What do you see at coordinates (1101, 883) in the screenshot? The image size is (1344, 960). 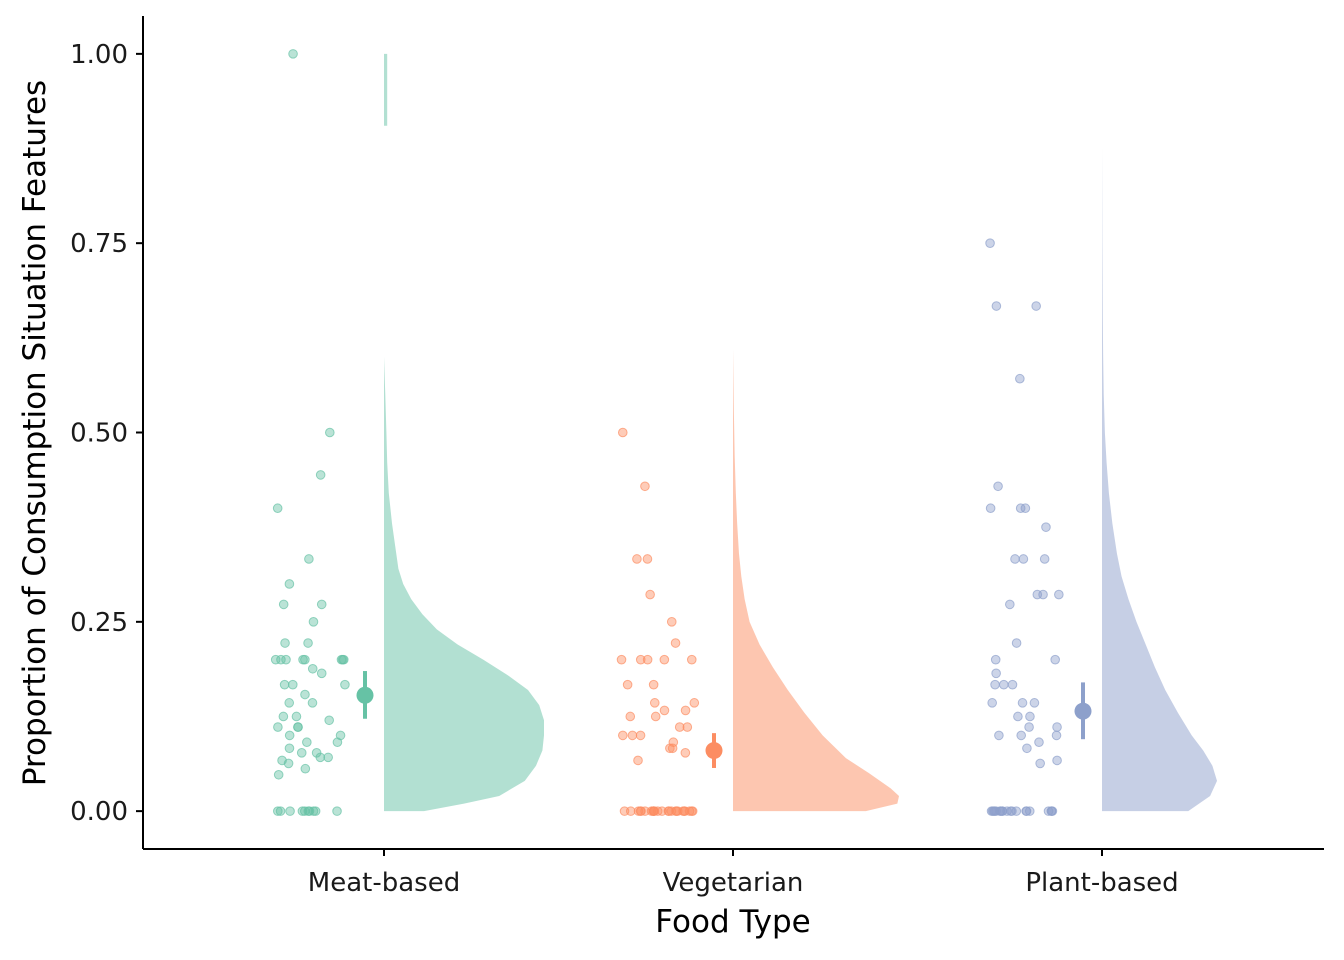 I see `x-tick-label: Plant-based` at bounding box center [1101, 883].